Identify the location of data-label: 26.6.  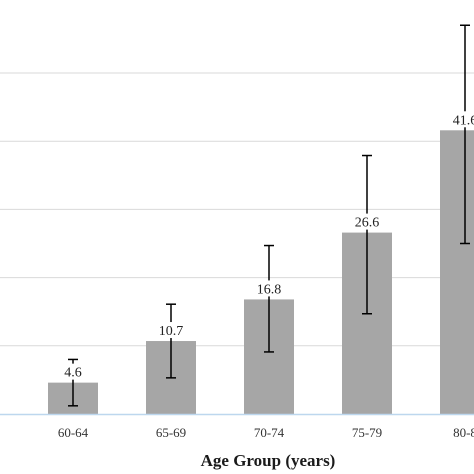
(367, 223).